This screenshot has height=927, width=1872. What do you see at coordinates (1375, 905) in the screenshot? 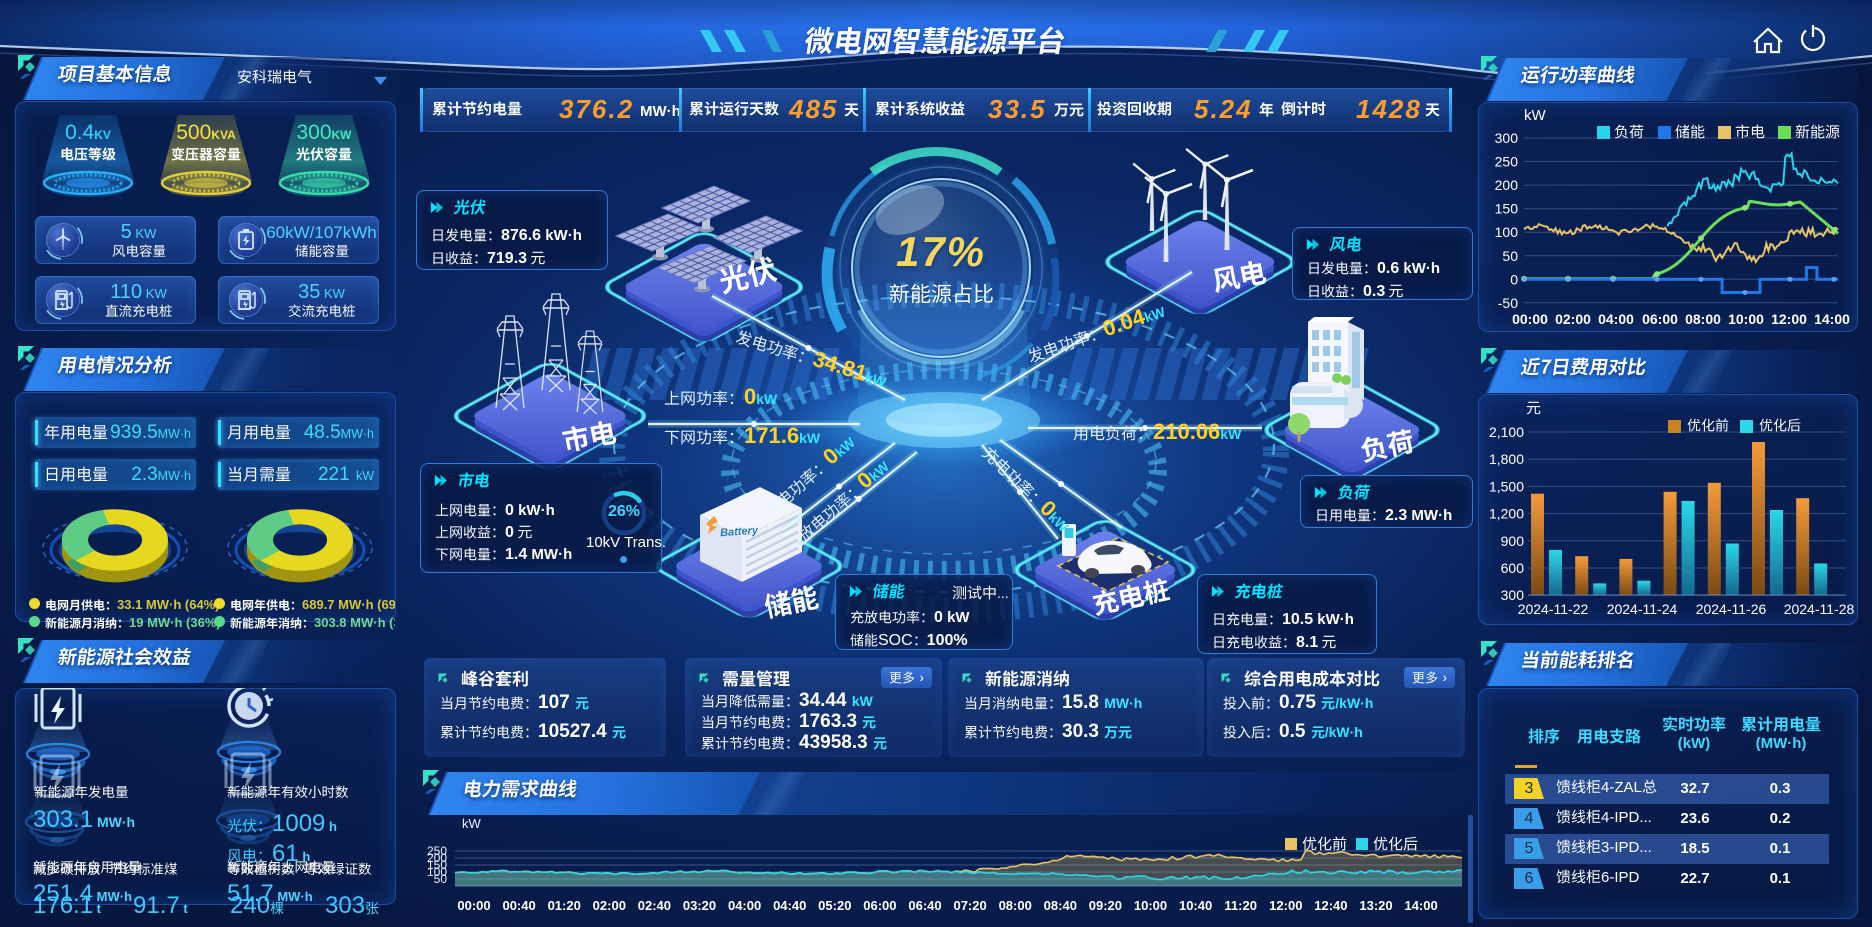
I see `svg-text: 13:20` at bounding box center [1375, 905].